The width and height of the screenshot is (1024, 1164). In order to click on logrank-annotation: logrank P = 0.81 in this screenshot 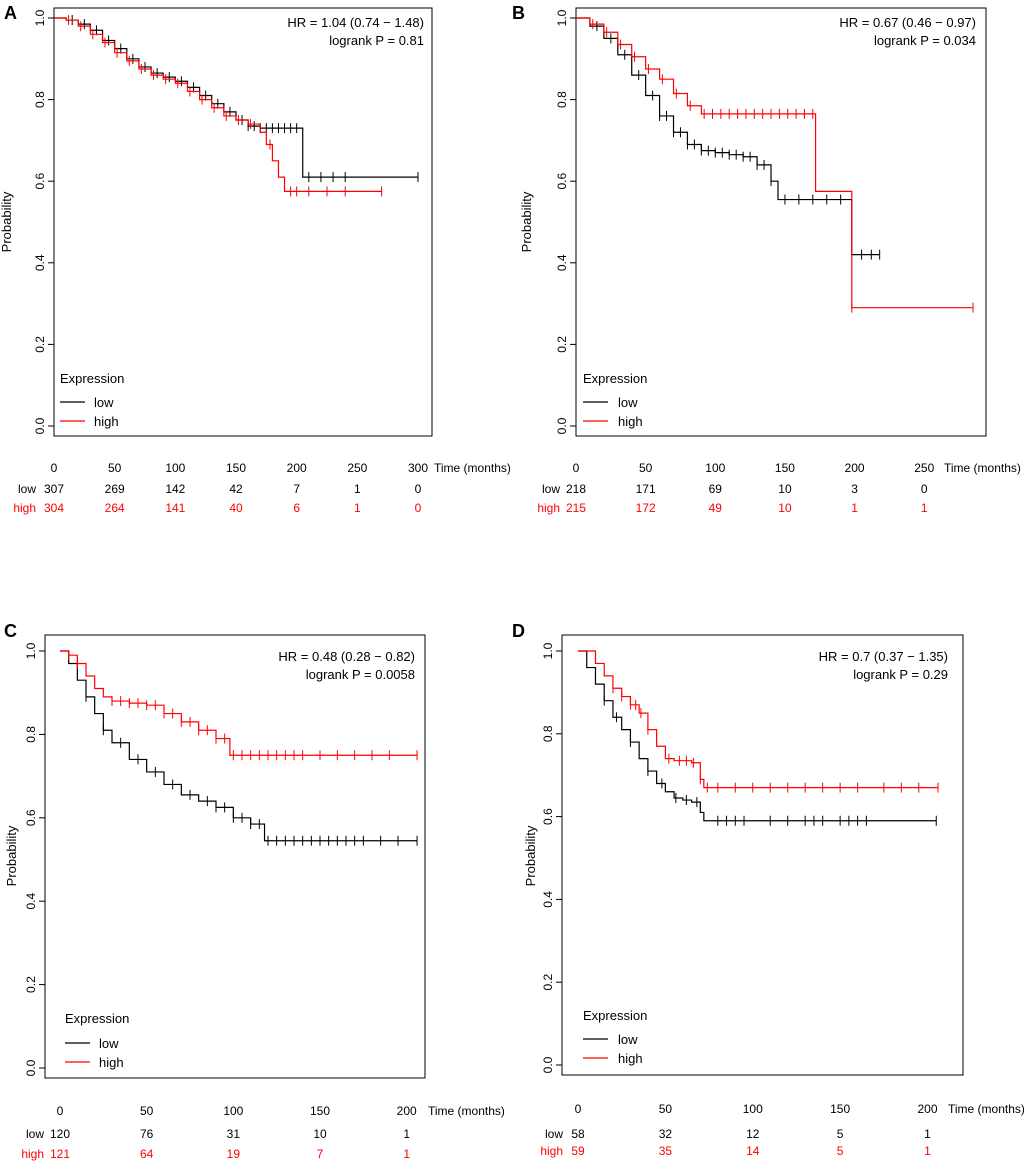, I will do `click(376, 40)`.